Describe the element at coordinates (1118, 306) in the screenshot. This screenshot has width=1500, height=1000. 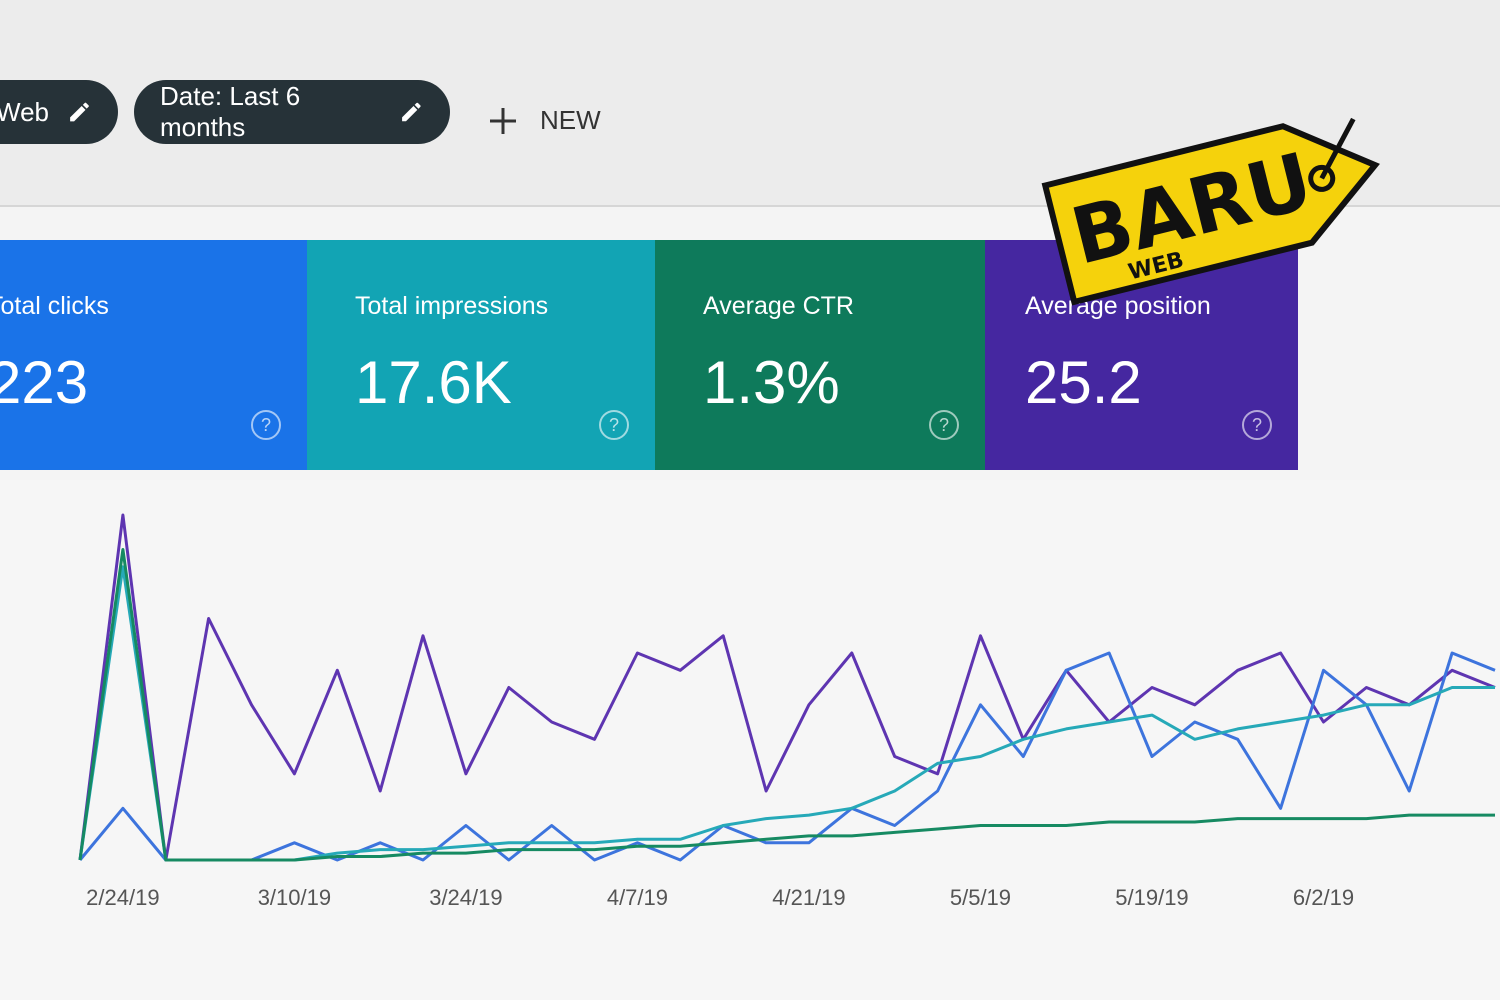
I see `metric-label: Average position` at that location.